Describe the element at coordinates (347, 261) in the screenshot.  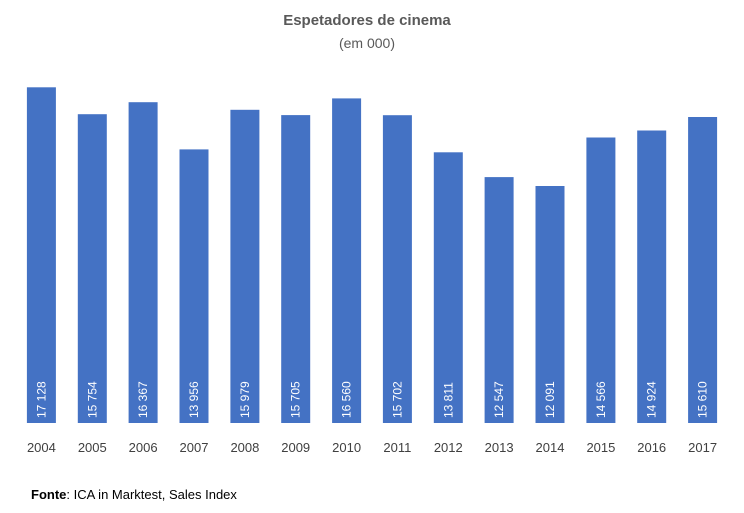
I see `bar-2010` at that location.